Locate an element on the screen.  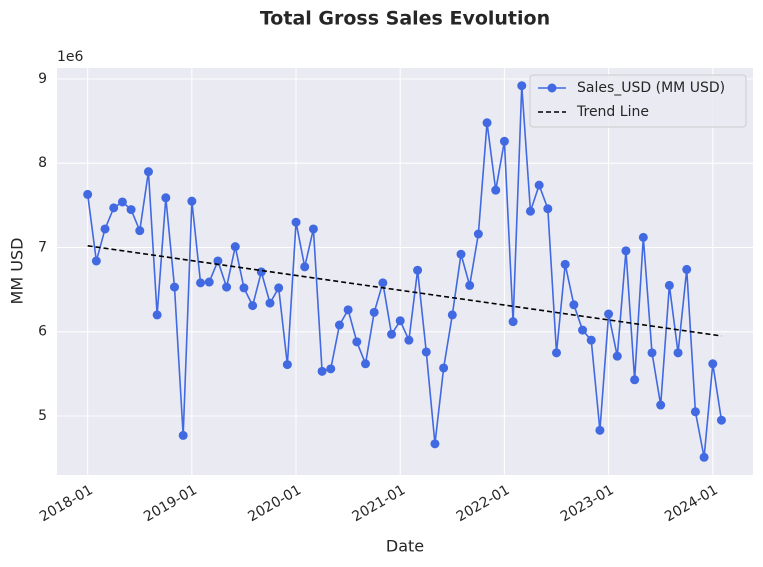
trend-line is located at coordinates (404, 291).